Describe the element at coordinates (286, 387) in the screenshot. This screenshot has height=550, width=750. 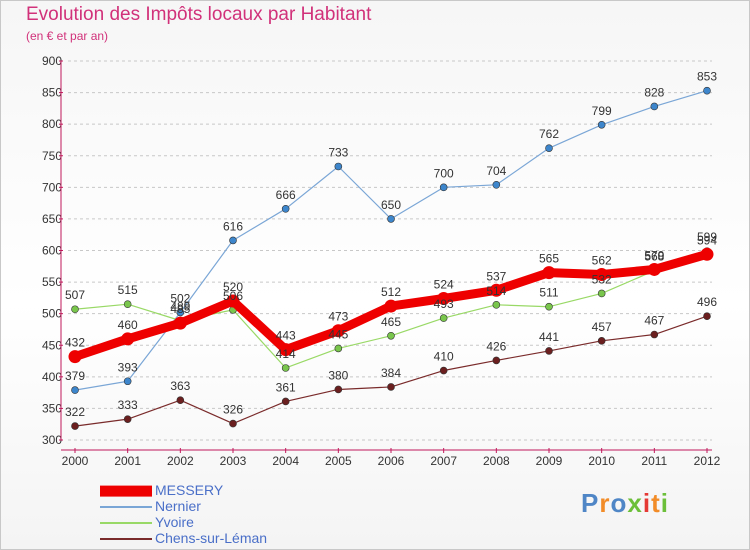
I see `data-label: 361` at that location.